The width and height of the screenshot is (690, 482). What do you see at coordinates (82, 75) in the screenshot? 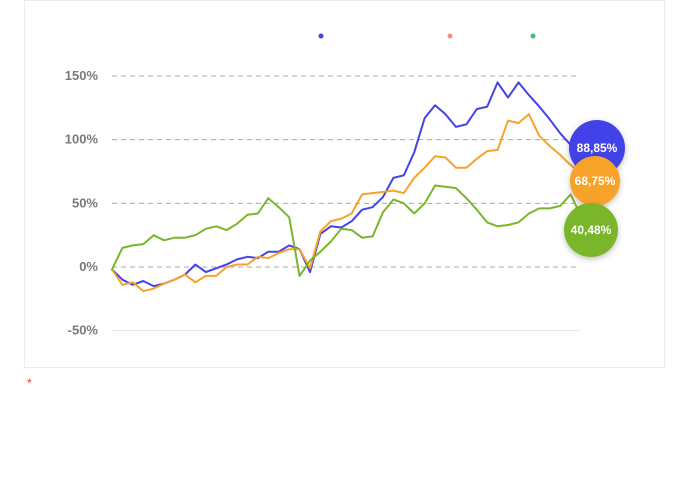
I see `y-tick-label: 150%` at bounding box center [82, 75].